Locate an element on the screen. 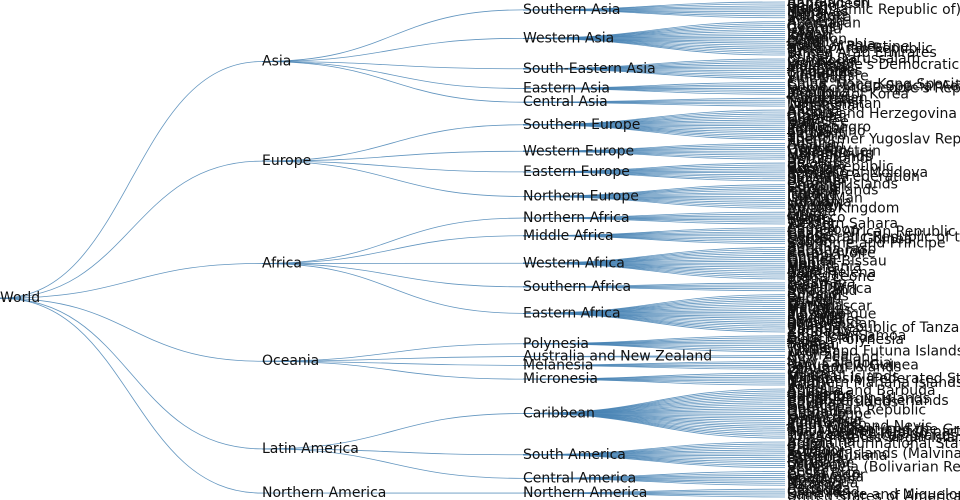 The height and width of the screenshot is (500, 960). leaf-label: Tokelau is located at coordinates (812, 346).